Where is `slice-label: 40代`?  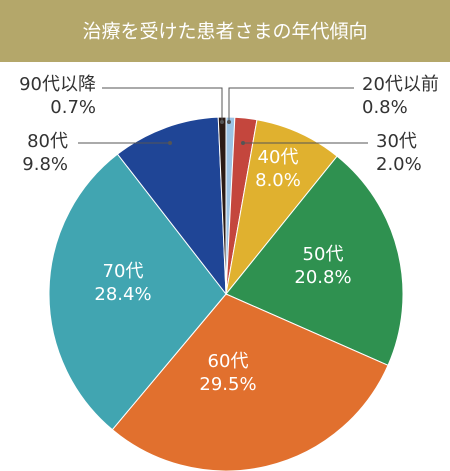 slice-label: 40代 is located at coordinates (278, 157).